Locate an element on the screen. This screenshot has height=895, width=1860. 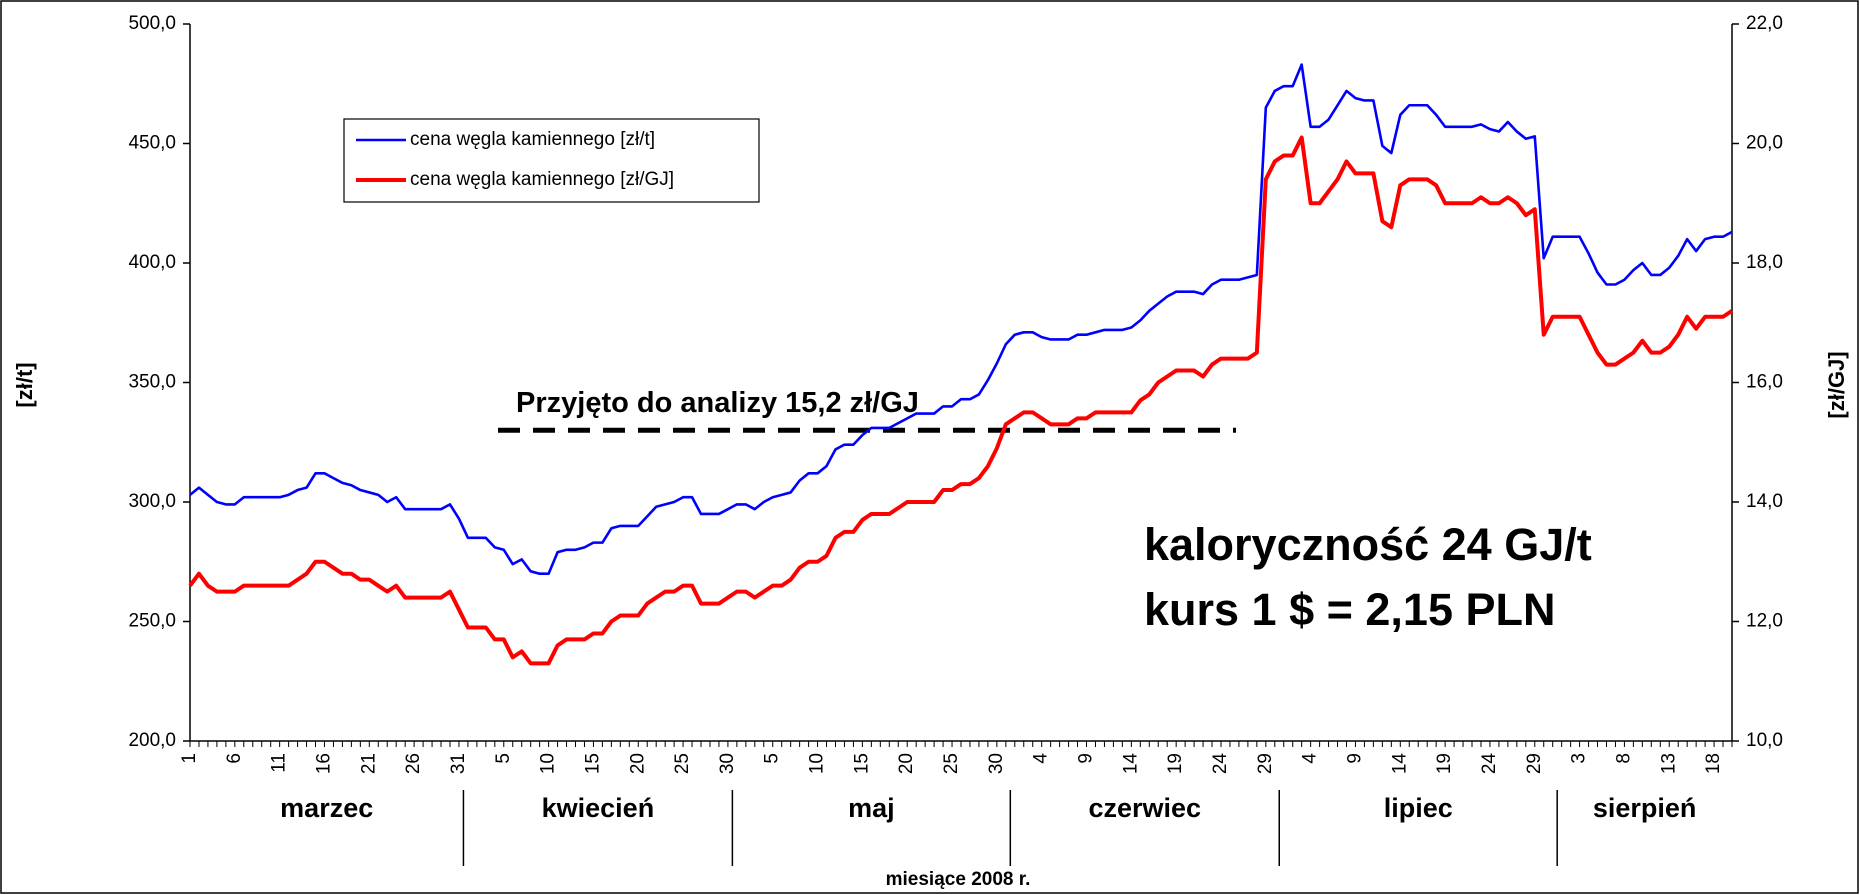
y2-tick-label: 14,0 is located at coordinates (1764, 501).